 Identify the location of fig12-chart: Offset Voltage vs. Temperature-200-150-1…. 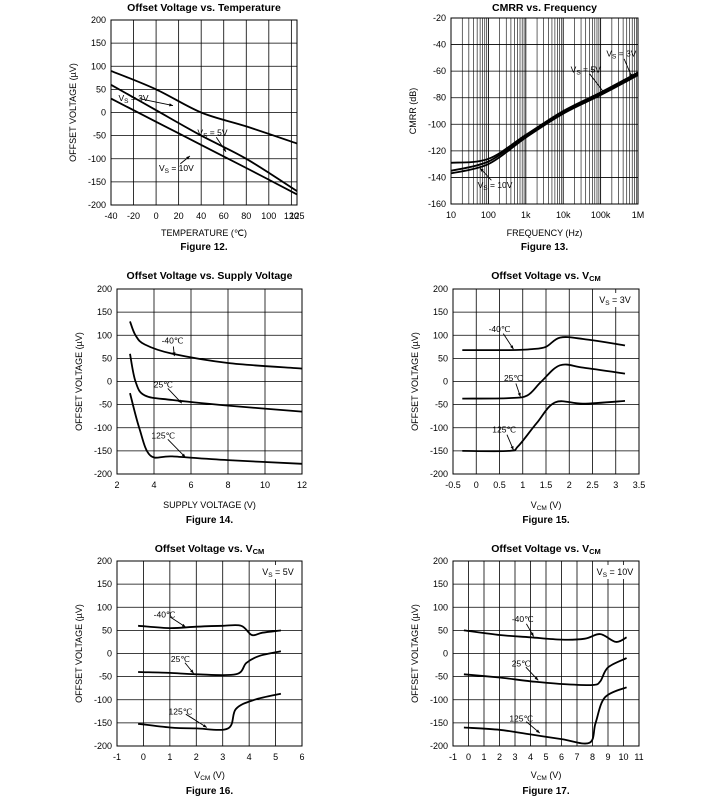
(186, 127).